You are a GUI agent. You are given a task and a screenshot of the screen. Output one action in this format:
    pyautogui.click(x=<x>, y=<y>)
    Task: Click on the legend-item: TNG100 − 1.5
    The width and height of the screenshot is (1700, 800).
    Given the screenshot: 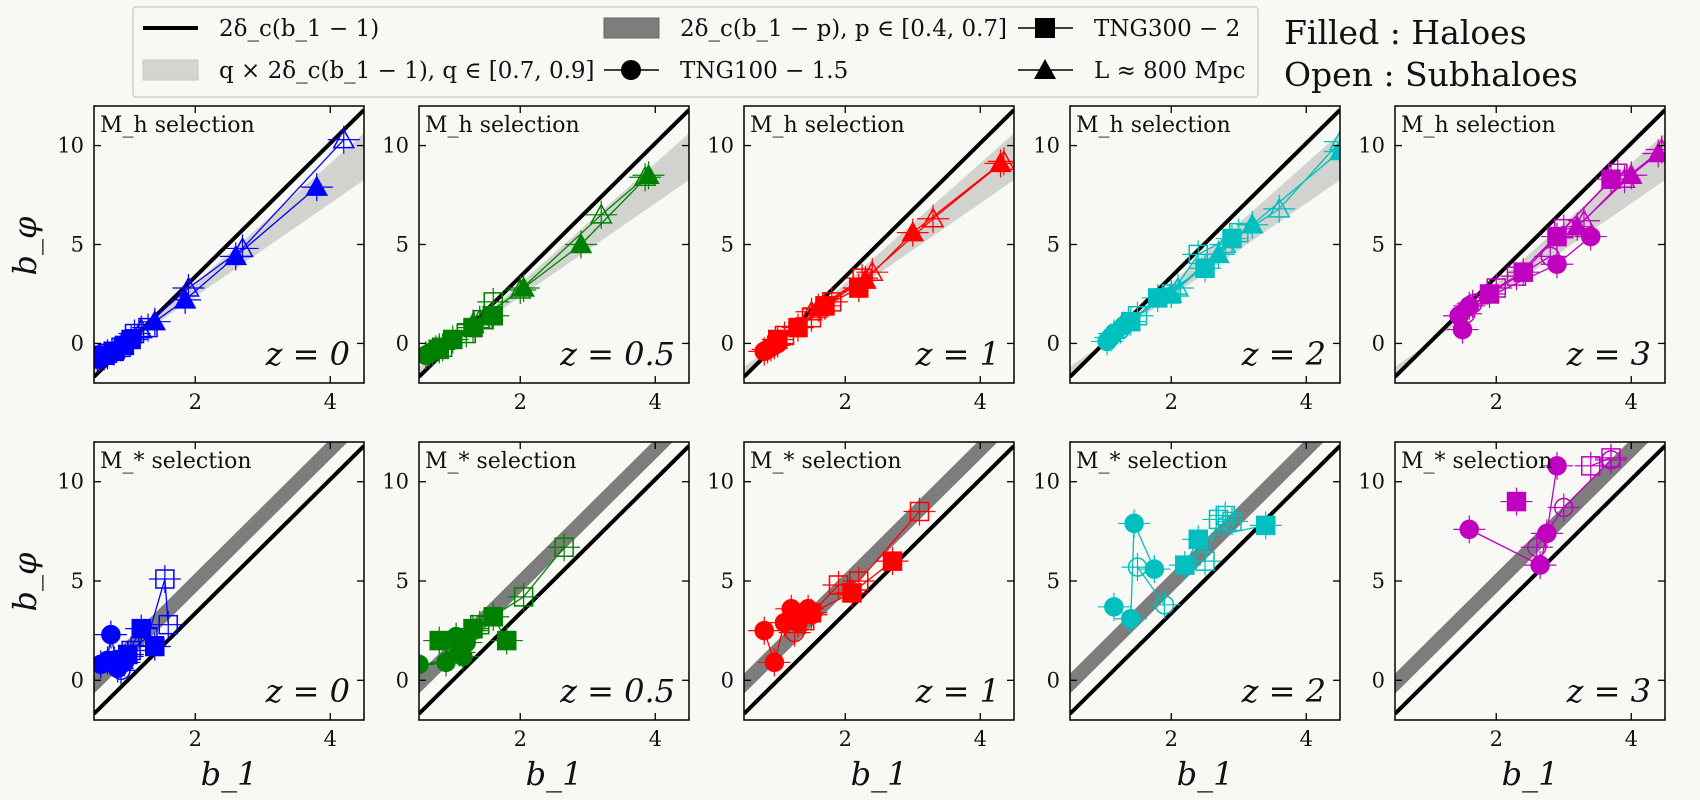 What is the action you would take?
    pyautogui.click(x=726, y=71)
    